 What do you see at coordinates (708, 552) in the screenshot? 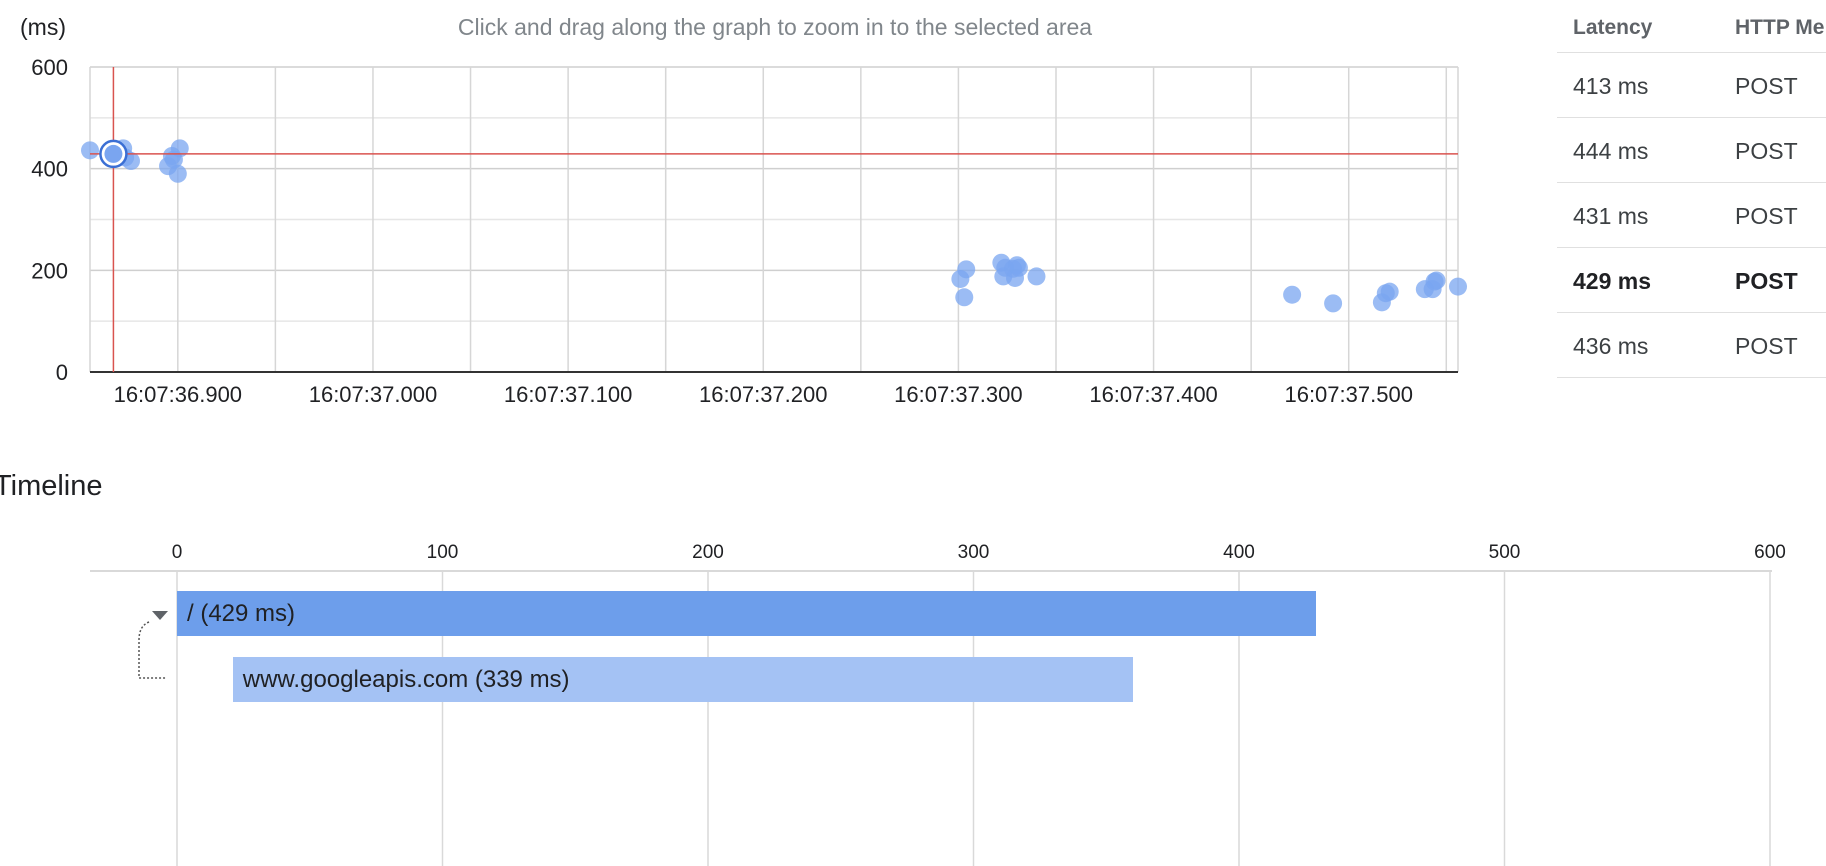
I see `timeline-tick-label: 200` at bounding box center [708, 552].